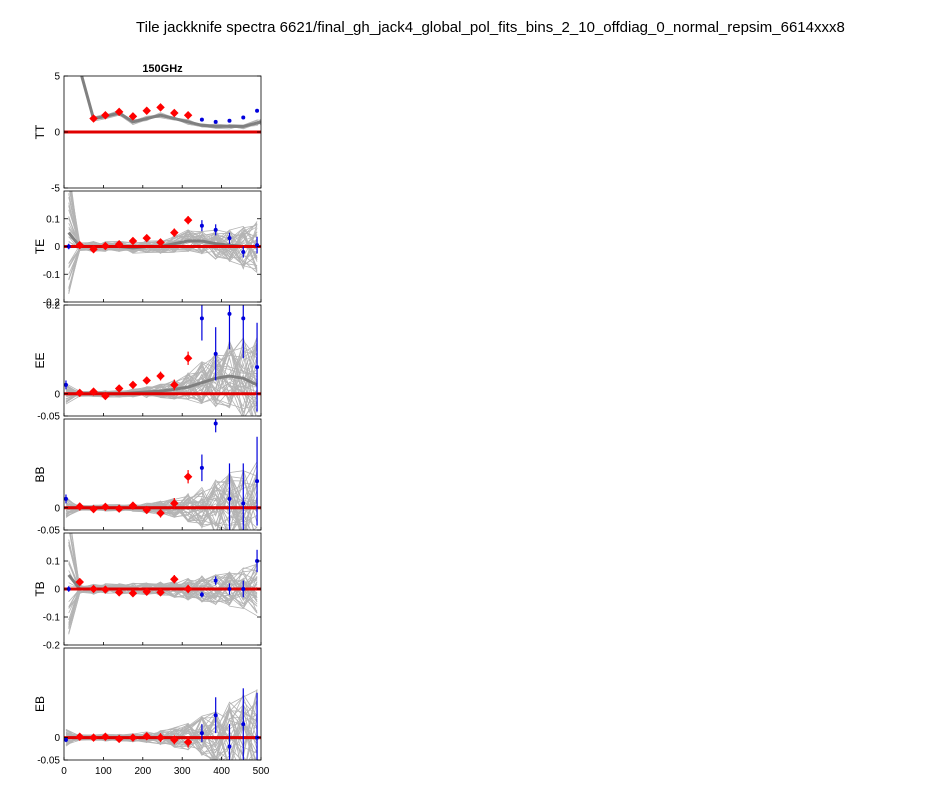 The width and height of the screenshot is (943, 793). I want to click on sim-mean-line, so click(170, 102).